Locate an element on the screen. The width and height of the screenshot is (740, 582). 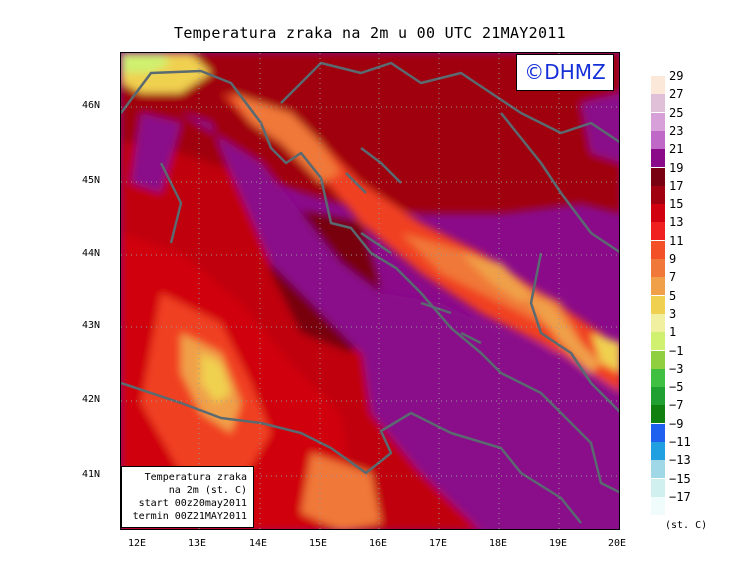
legend-label: −11 is located at coordinates (680, 442).